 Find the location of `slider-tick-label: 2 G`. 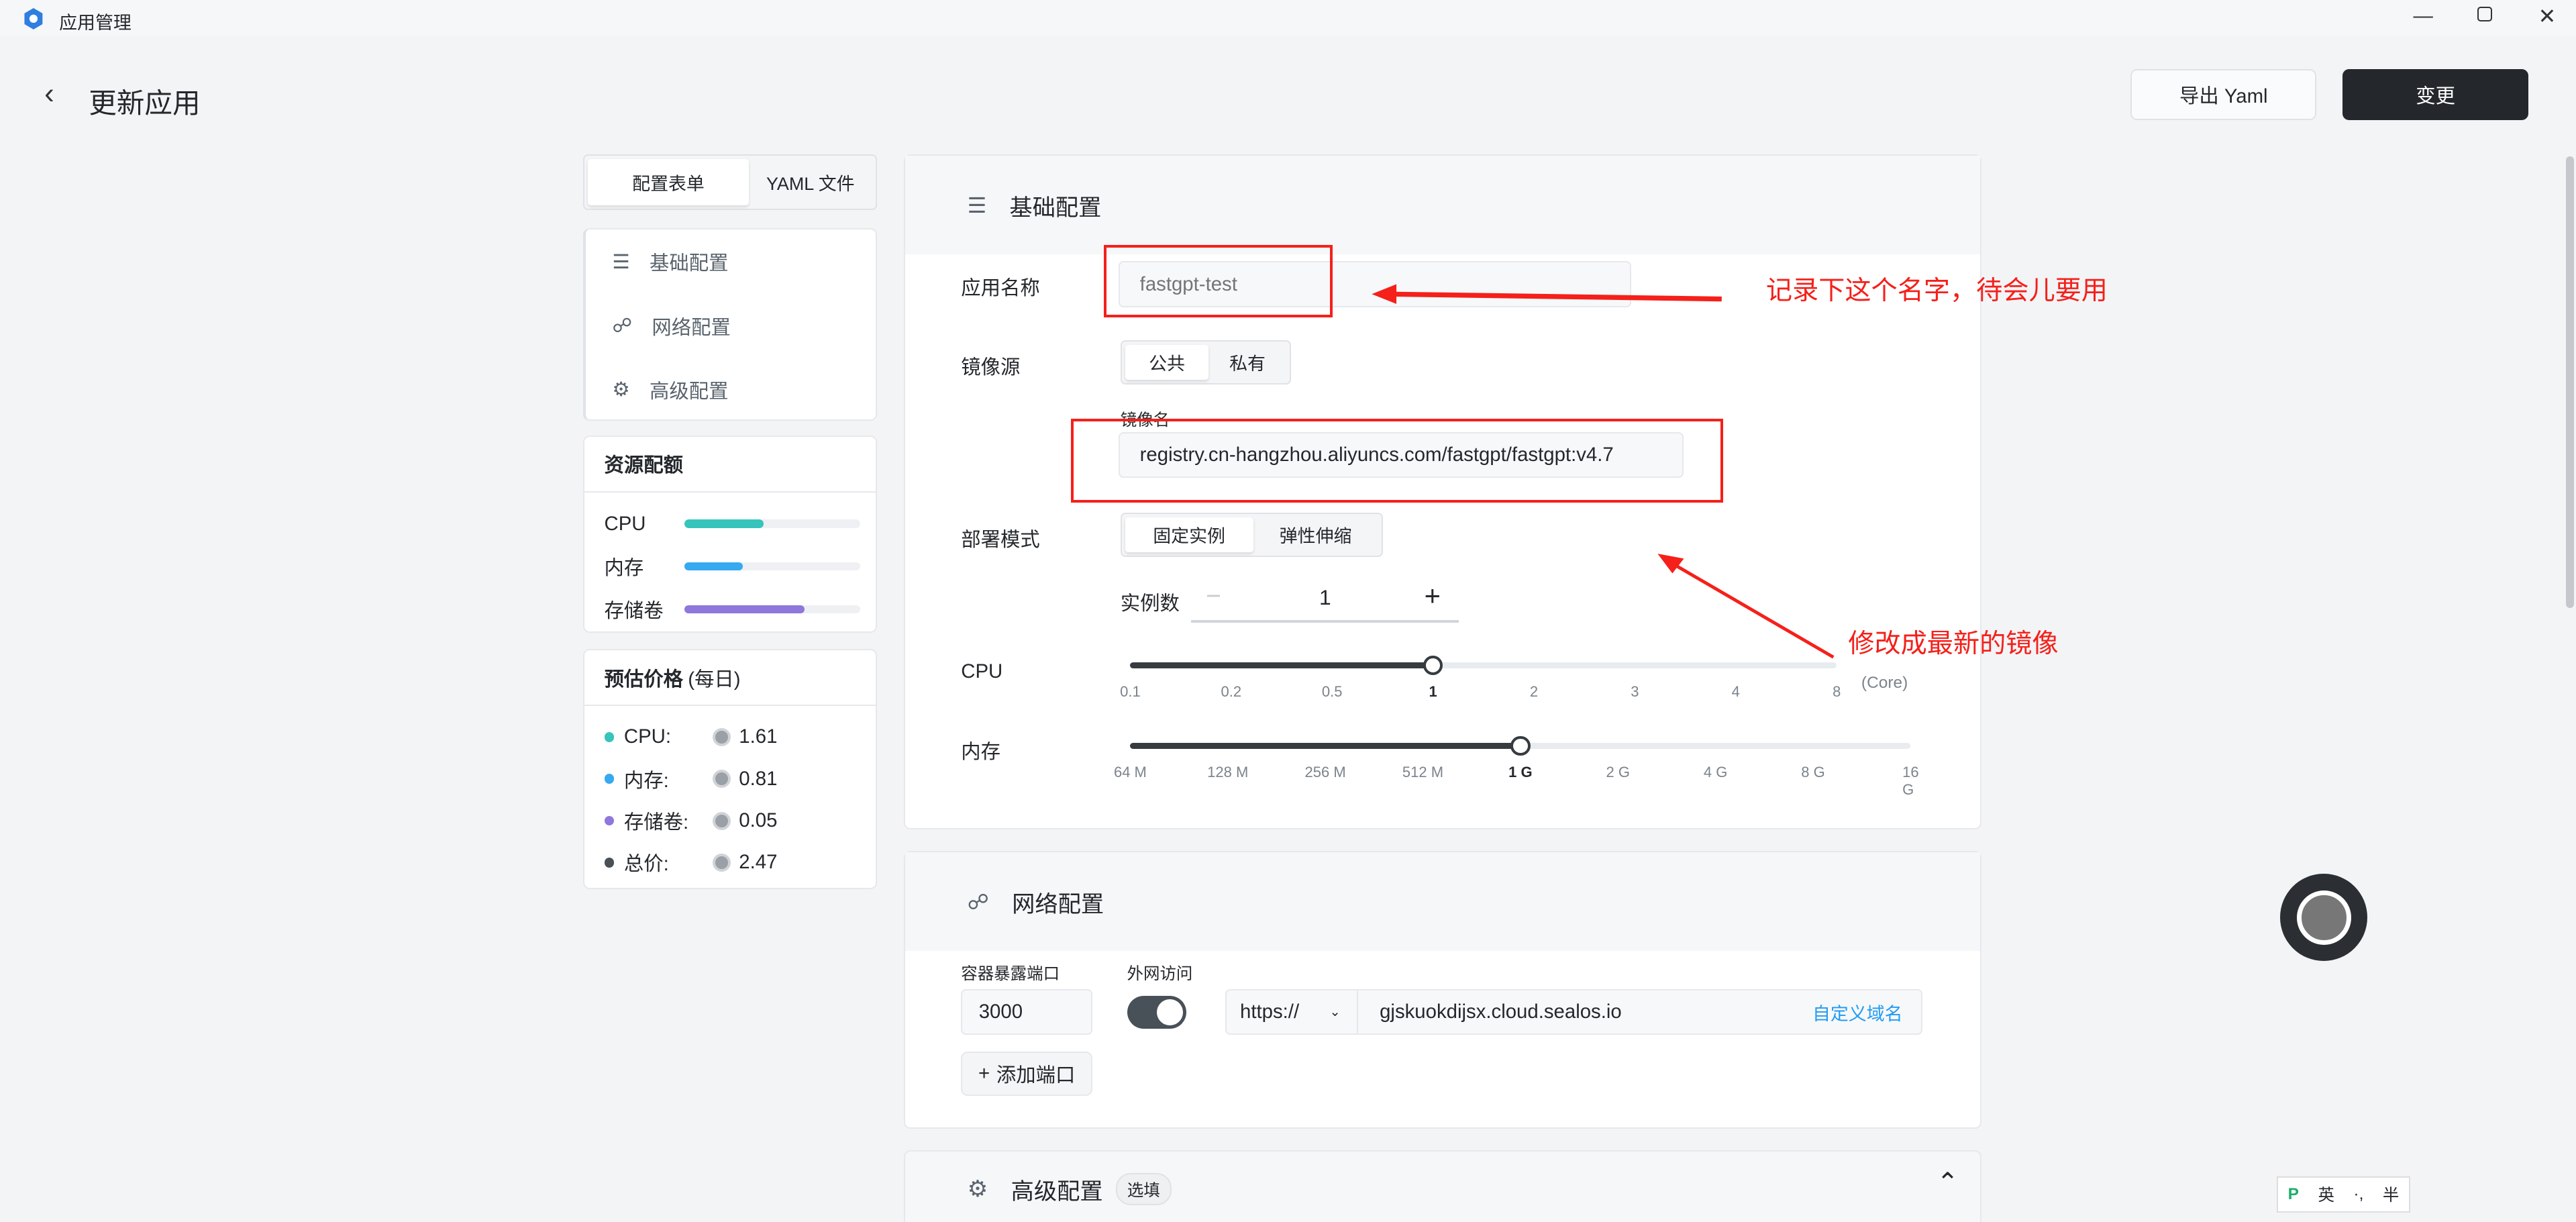

slider-tick-label: 2 G is located at coordinates (1618, 772).